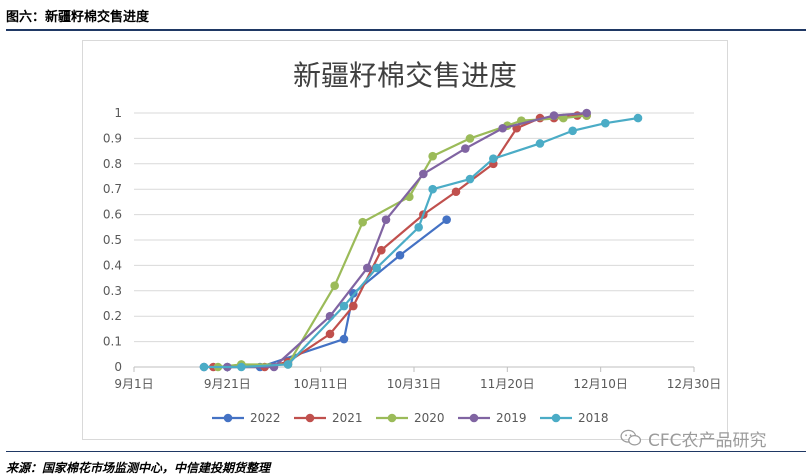 This screenshot has width=810, height=476. I want to click on y-tick-labels: 0 0.1 0.2 0.3 0.4 0.5 0.6 0.7 0.8 0.9 1, so click(112, 240).